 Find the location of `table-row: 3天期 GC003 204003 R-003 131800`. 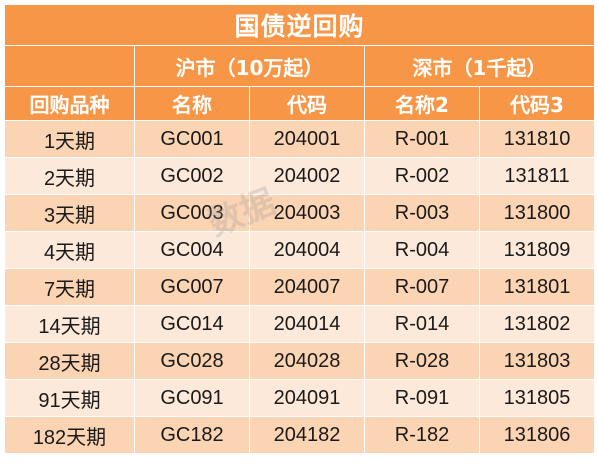

table-row: 3天期 GC003 204003 R-003 131800 is located at coordinates (299, 213).